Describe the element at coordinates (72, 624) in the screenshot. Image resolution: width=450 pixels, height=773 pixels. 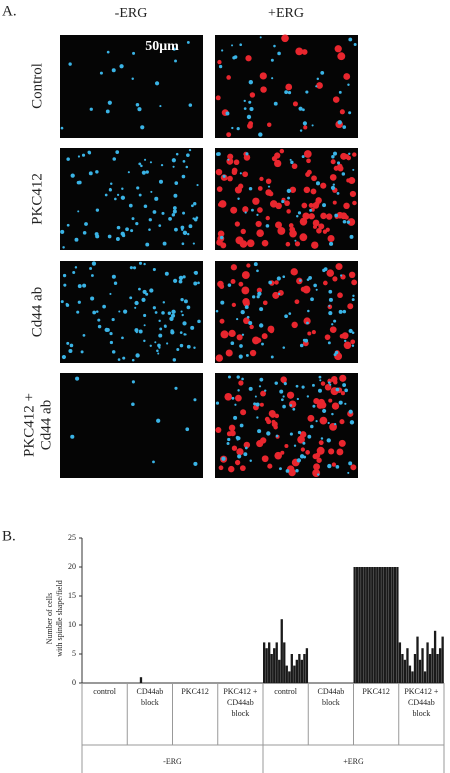
I see `y-tick-label: 10` at that location.